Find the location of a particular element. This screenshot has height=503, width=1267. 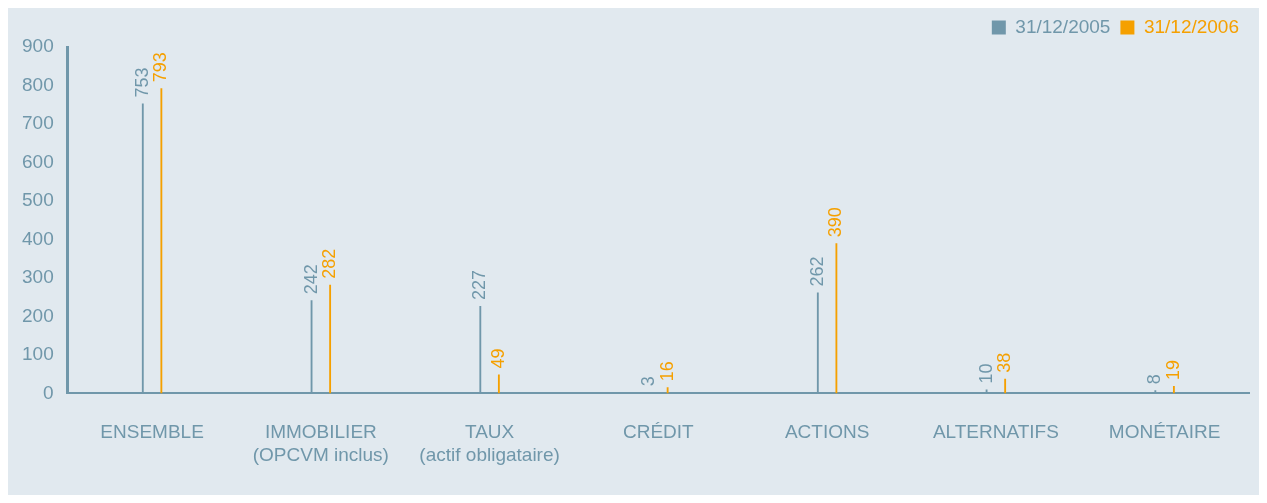

x-tick-label: ENSEMBLE is located at coordinates (152, 432).